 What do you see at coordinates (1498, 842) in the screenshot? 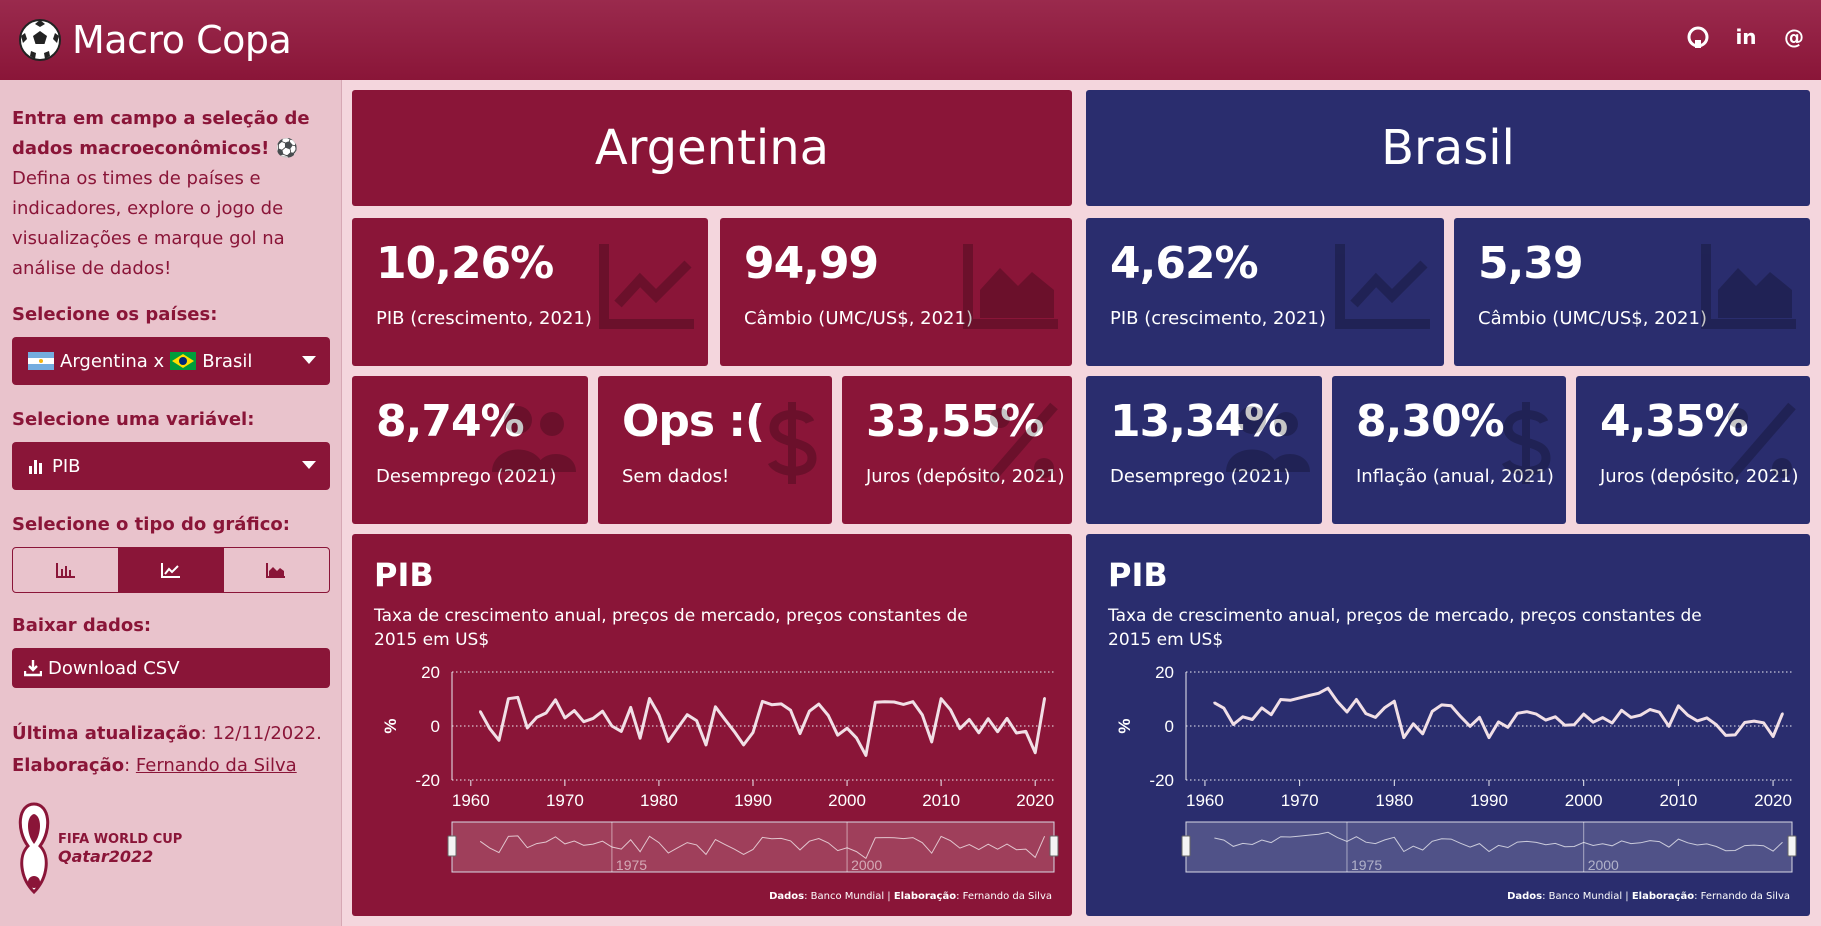
I see `navigator-line` at bounding box center [1498, 842].